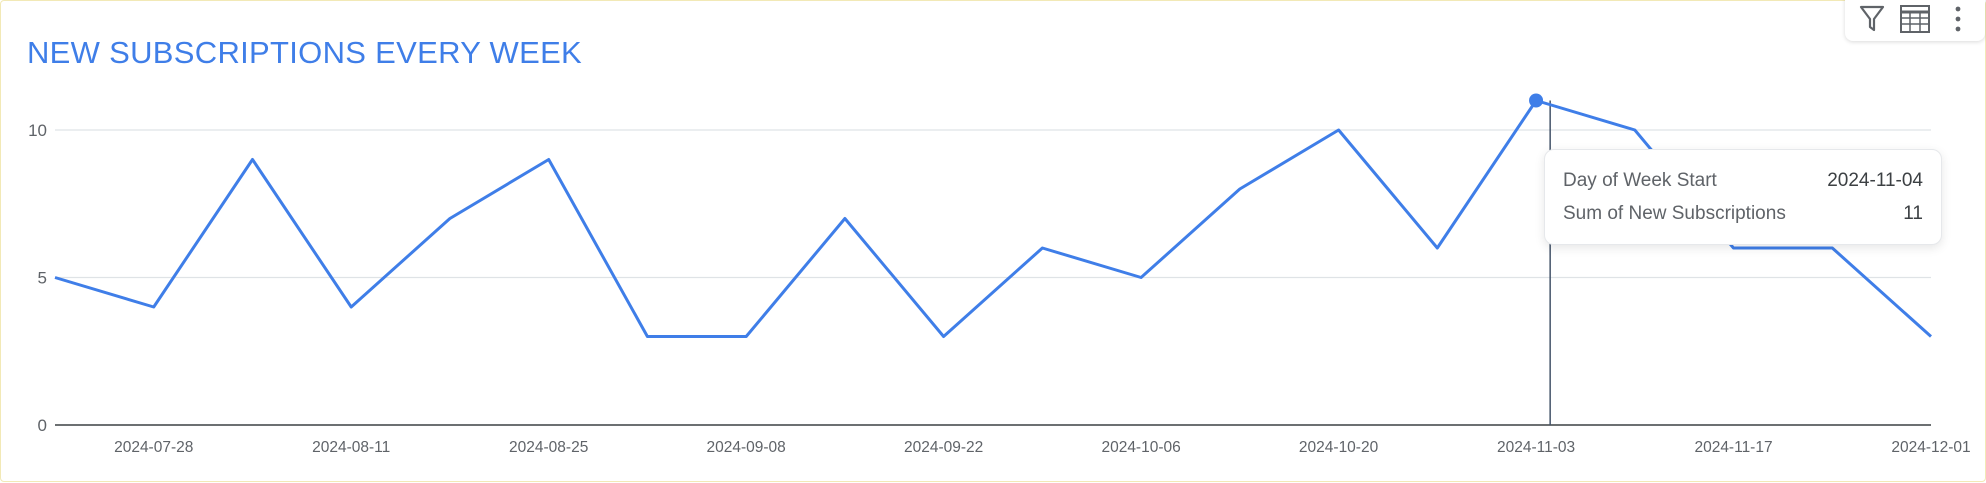  I want to click on tooltip-row-sum: Sum of New Subscriptions 11, so click(1743, 214).